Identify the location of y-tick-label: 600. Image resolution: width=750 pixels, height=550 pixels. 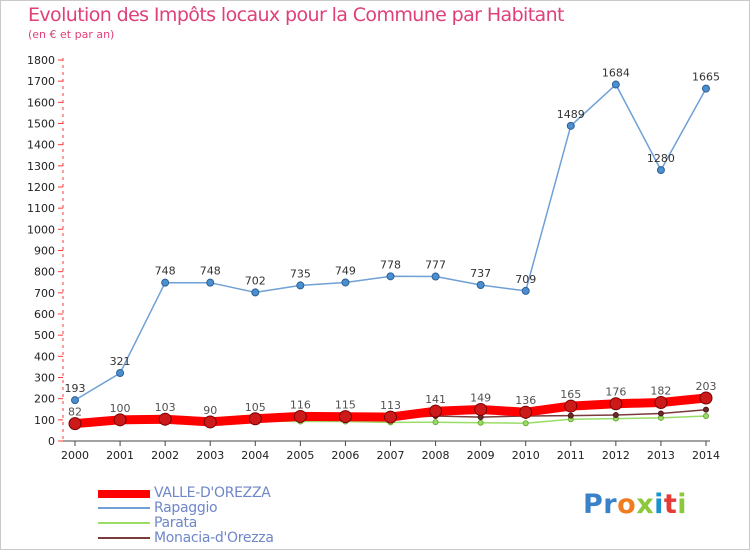
(44, 314).